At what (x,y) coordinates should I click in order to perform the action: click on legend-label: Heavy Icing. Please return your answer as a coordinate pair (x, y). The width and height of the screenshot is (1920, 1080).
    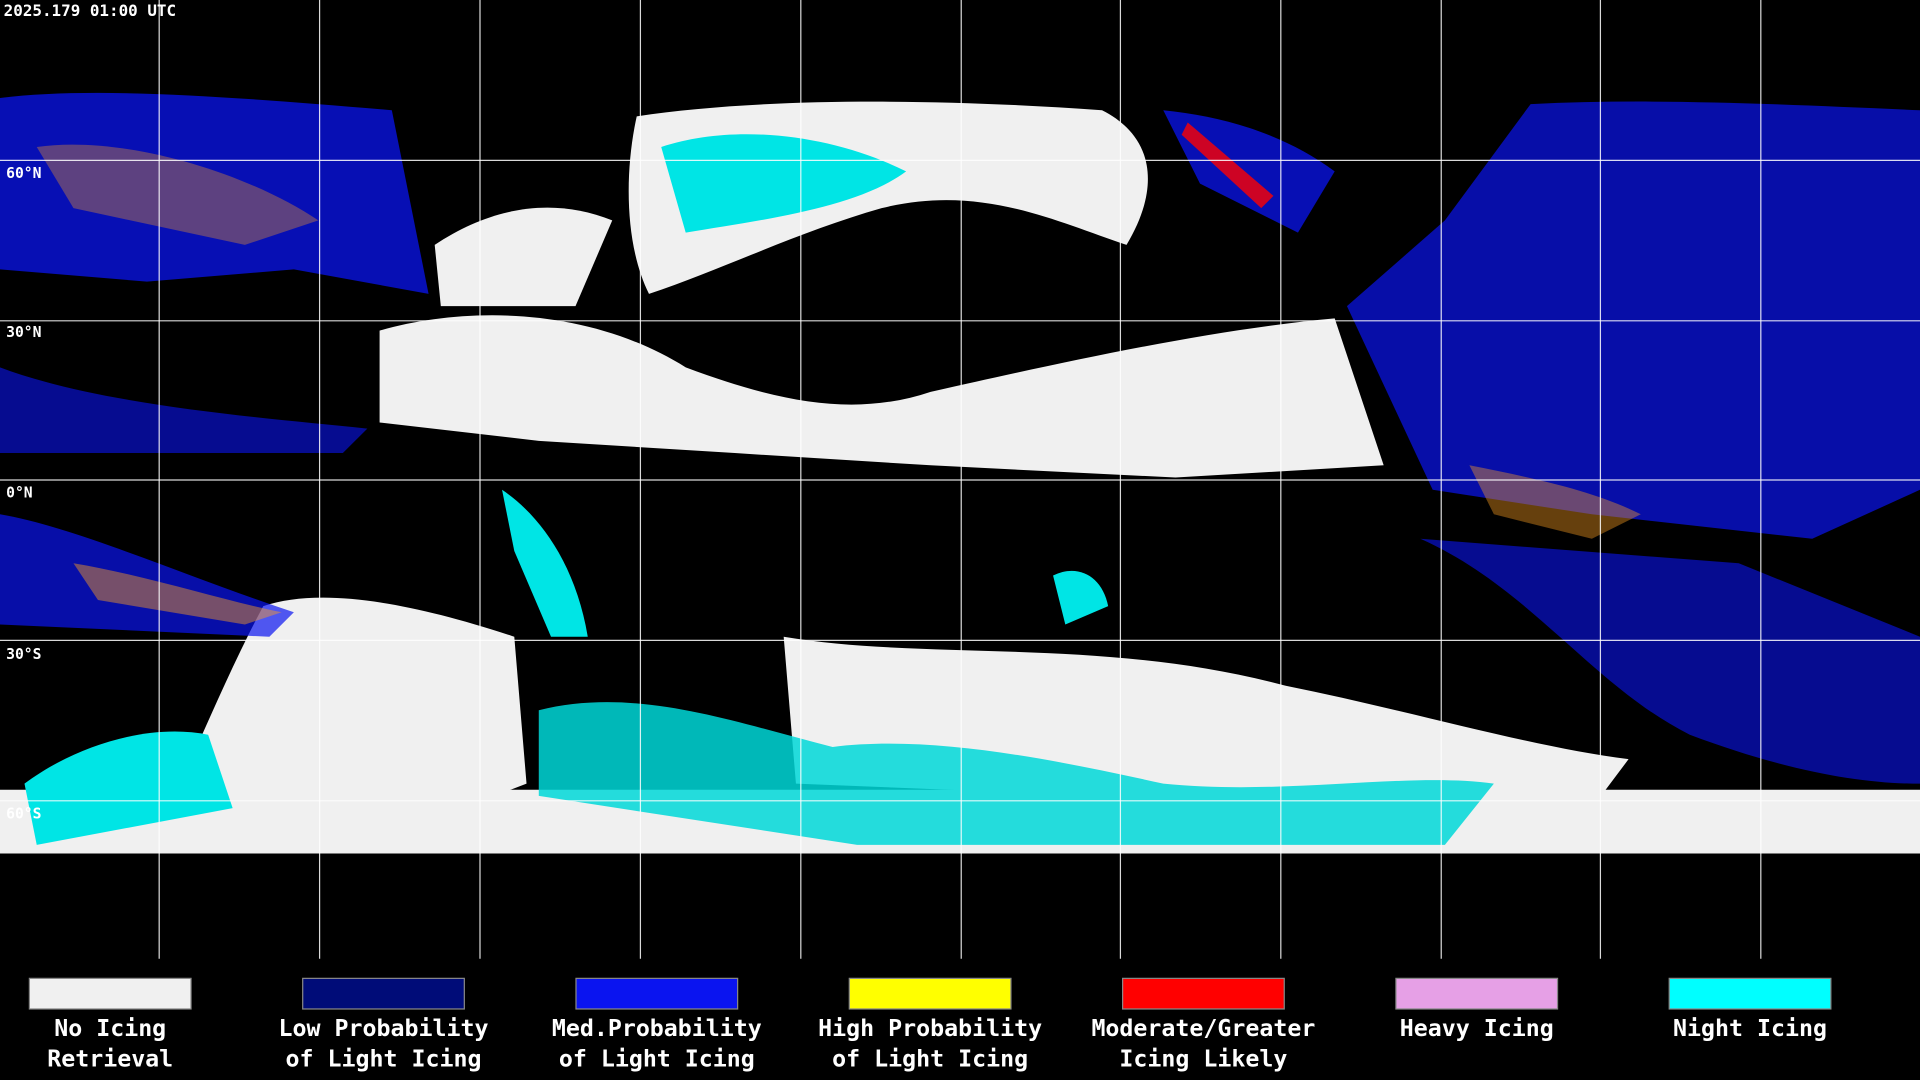
    Looking at the image, I should click on (1477, 1028).